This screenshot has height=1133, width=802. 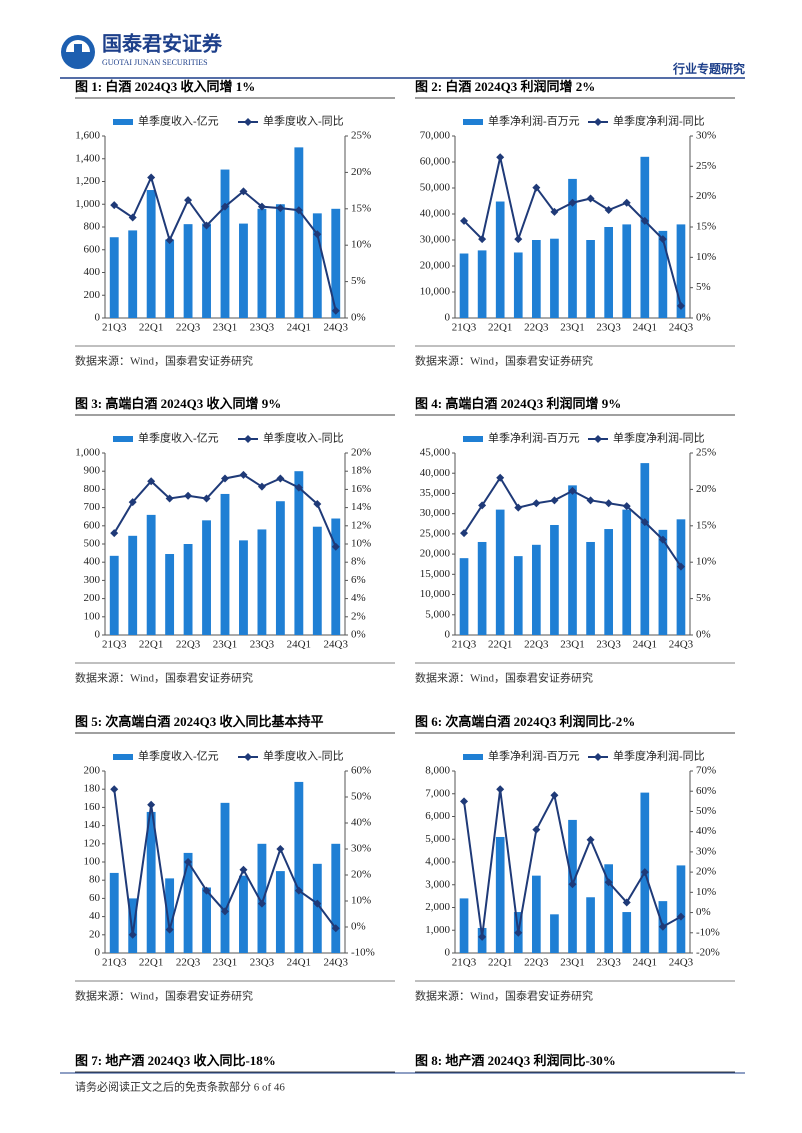 What do you see at coordinates (248, 439) in the screenshot?
I see `legend-marker` at bounding box center [248, 439].